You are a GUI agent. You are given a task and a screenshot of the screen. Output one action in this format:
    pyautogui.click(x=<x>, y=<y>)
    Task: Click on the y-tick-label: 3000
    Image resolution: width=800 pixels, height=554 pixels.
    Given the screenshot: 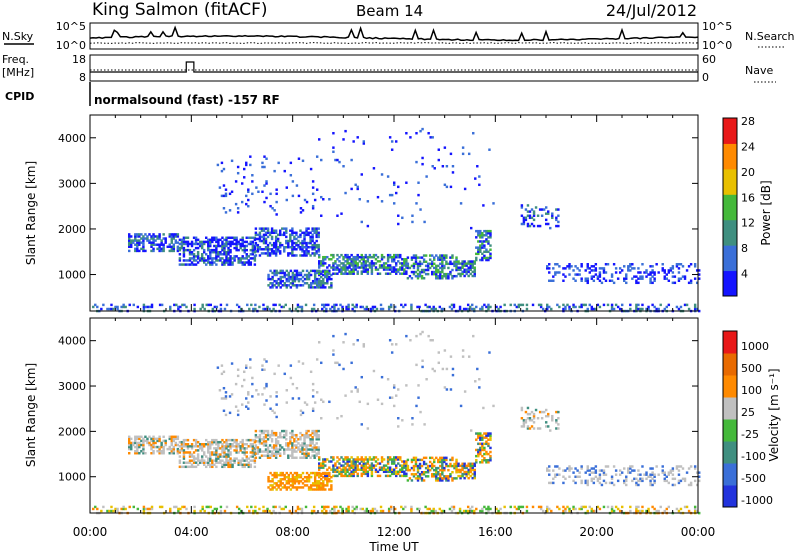 What is the action you would take?
    pyautogui.click(x=72, y=386)
    